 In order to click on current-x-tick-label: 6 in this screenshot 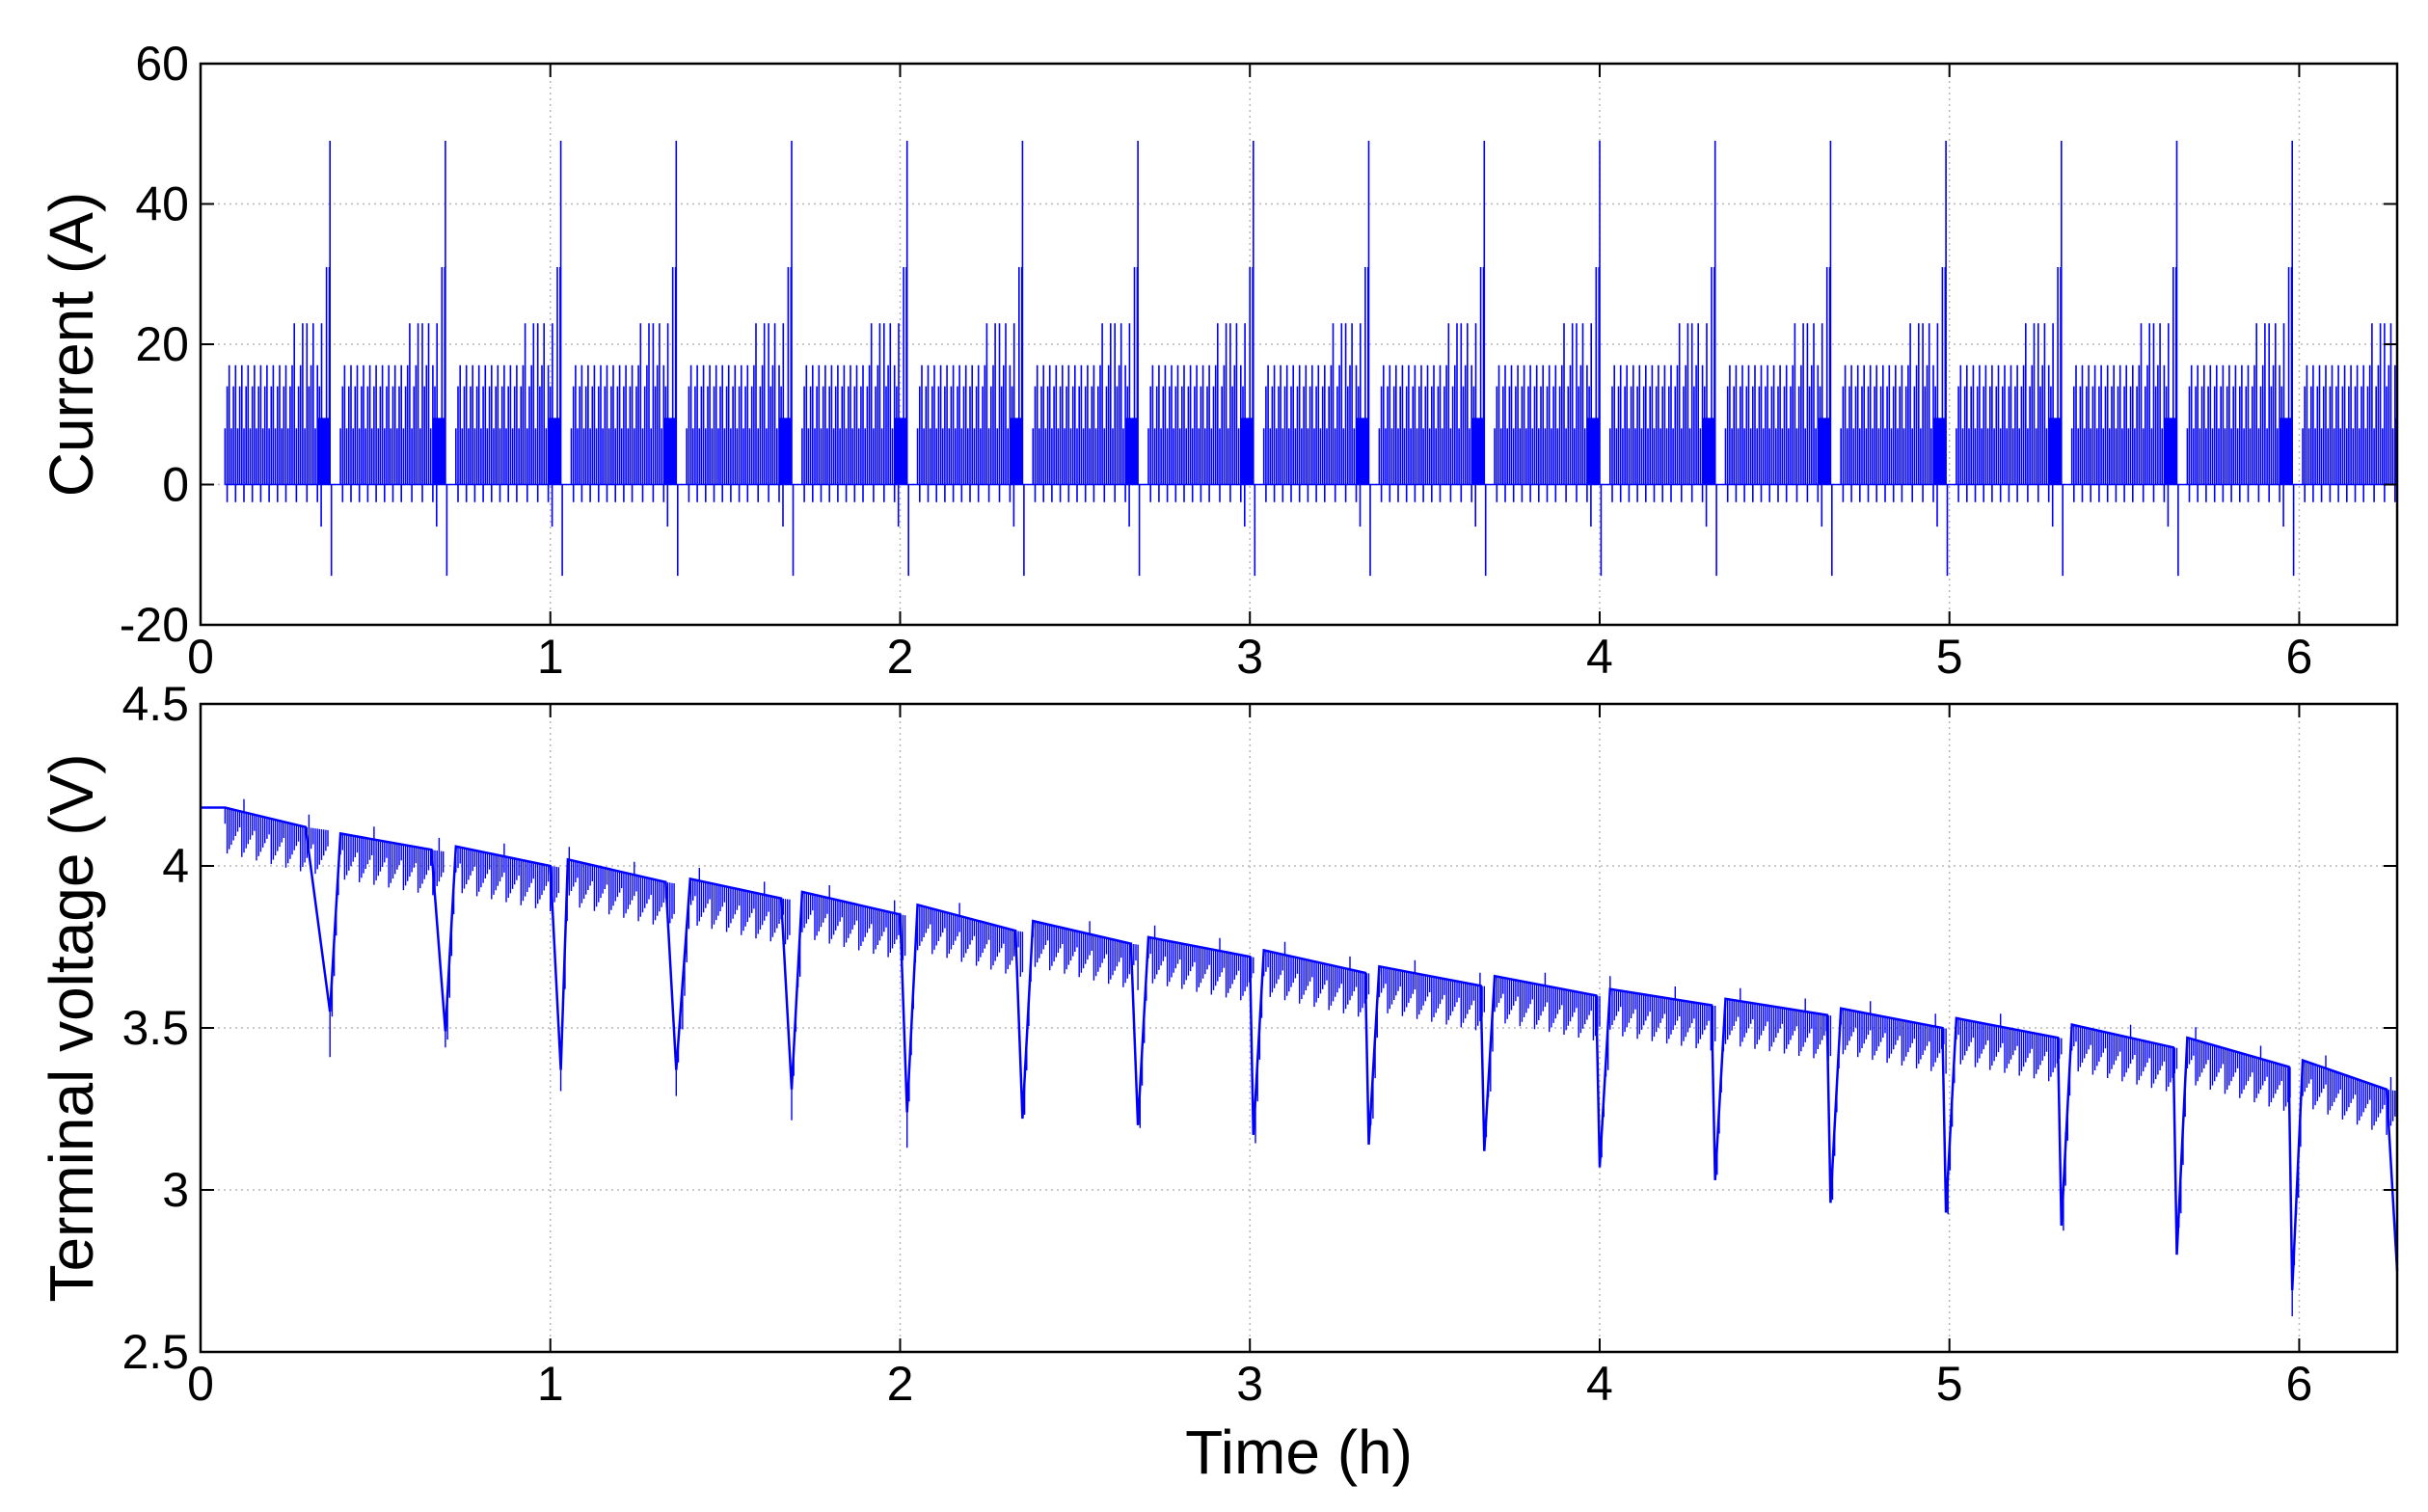, I will do `click(2299, 657)`.